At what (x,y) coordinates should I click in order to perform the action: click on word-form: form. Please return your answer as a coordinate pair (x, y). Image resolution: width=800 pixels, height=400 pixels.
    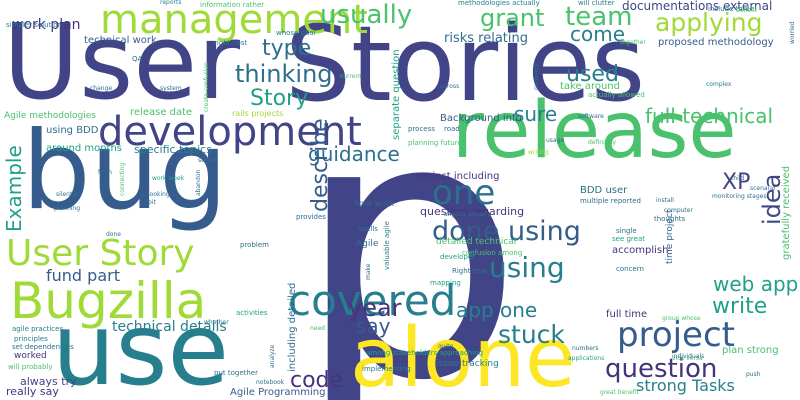
    Looking at the image, I should click on (105, 172).